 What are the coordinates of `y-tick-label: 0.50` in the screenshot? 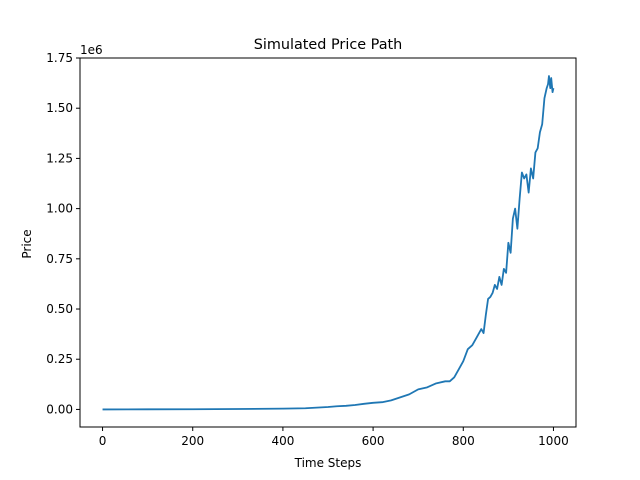 It's located at (59, 309).